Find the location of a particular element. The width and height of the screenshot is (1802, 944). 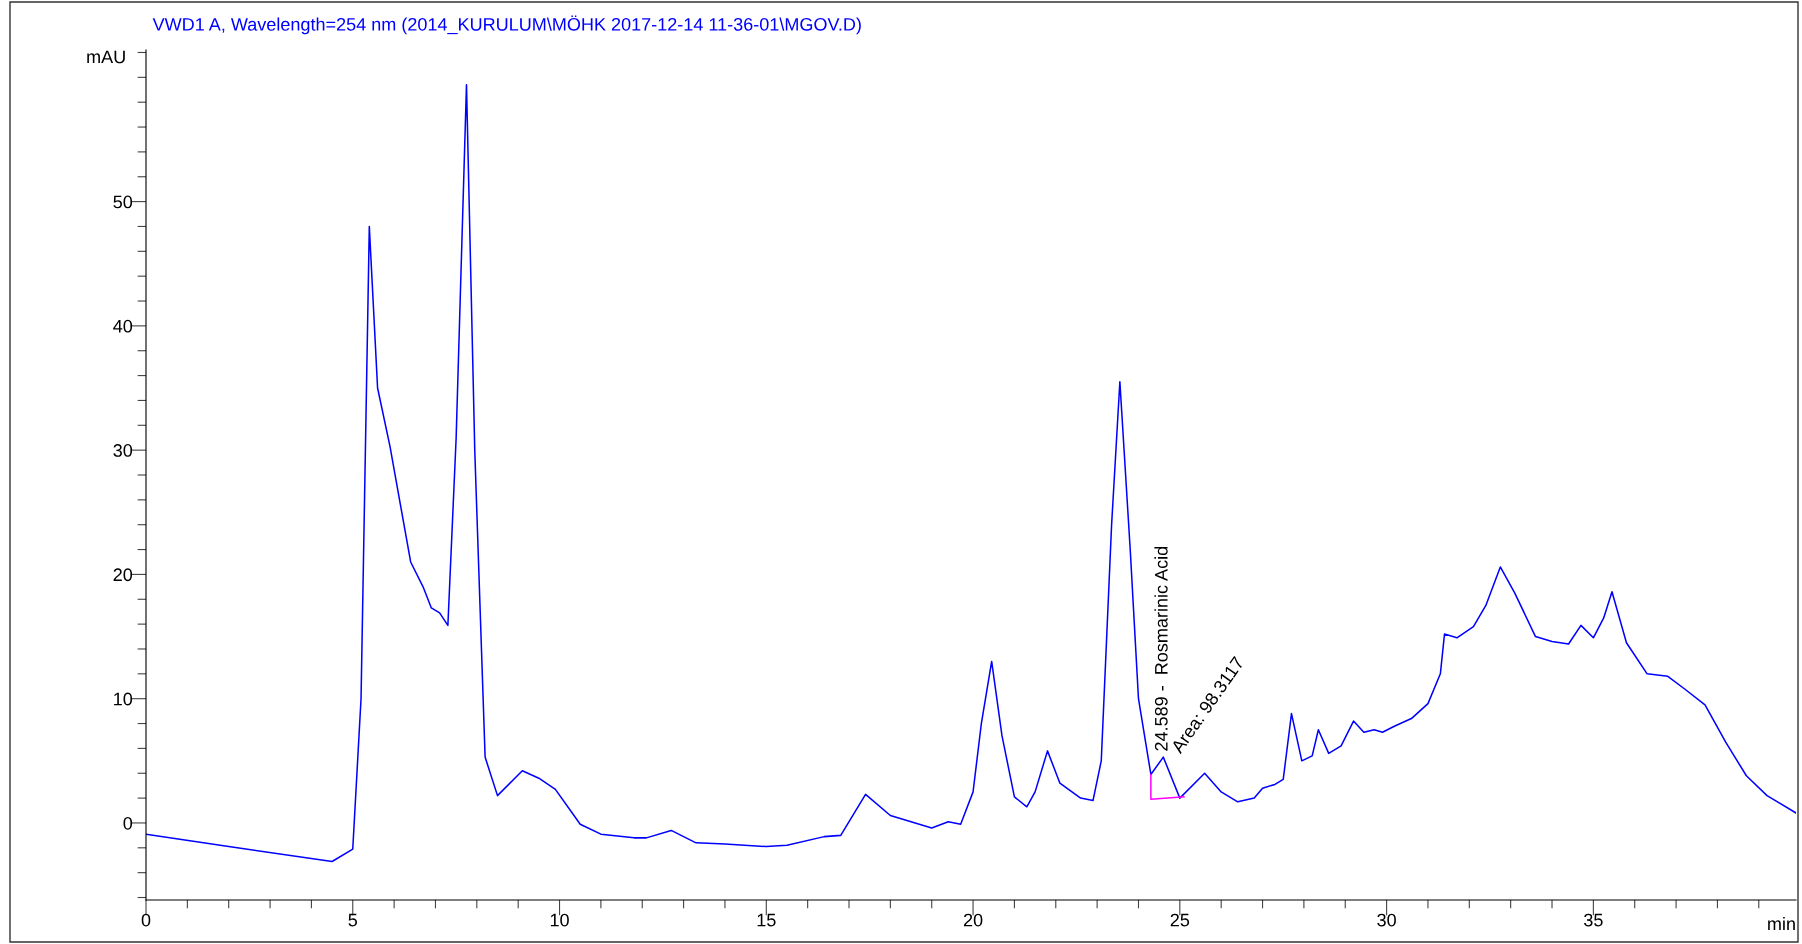

x-tick-label: 30 is located at coordinates (1386, 920).